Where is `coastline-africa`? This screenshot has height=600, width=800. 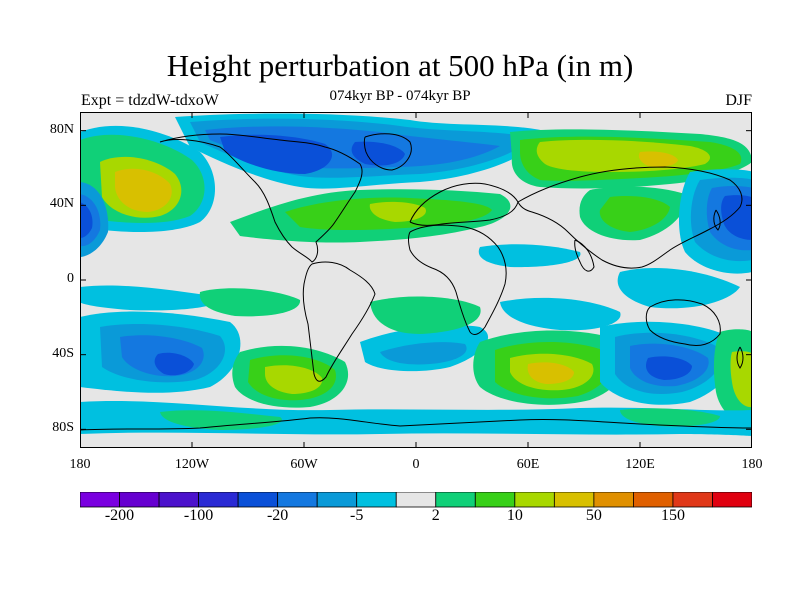
coastline-africa is located at coordinates (457, 279).